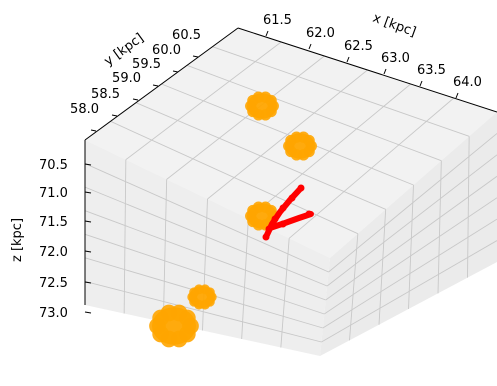 The height and width of the screenshot is (386, 497). I want to click on y-tick-label: 60.5, so click(186, 35).